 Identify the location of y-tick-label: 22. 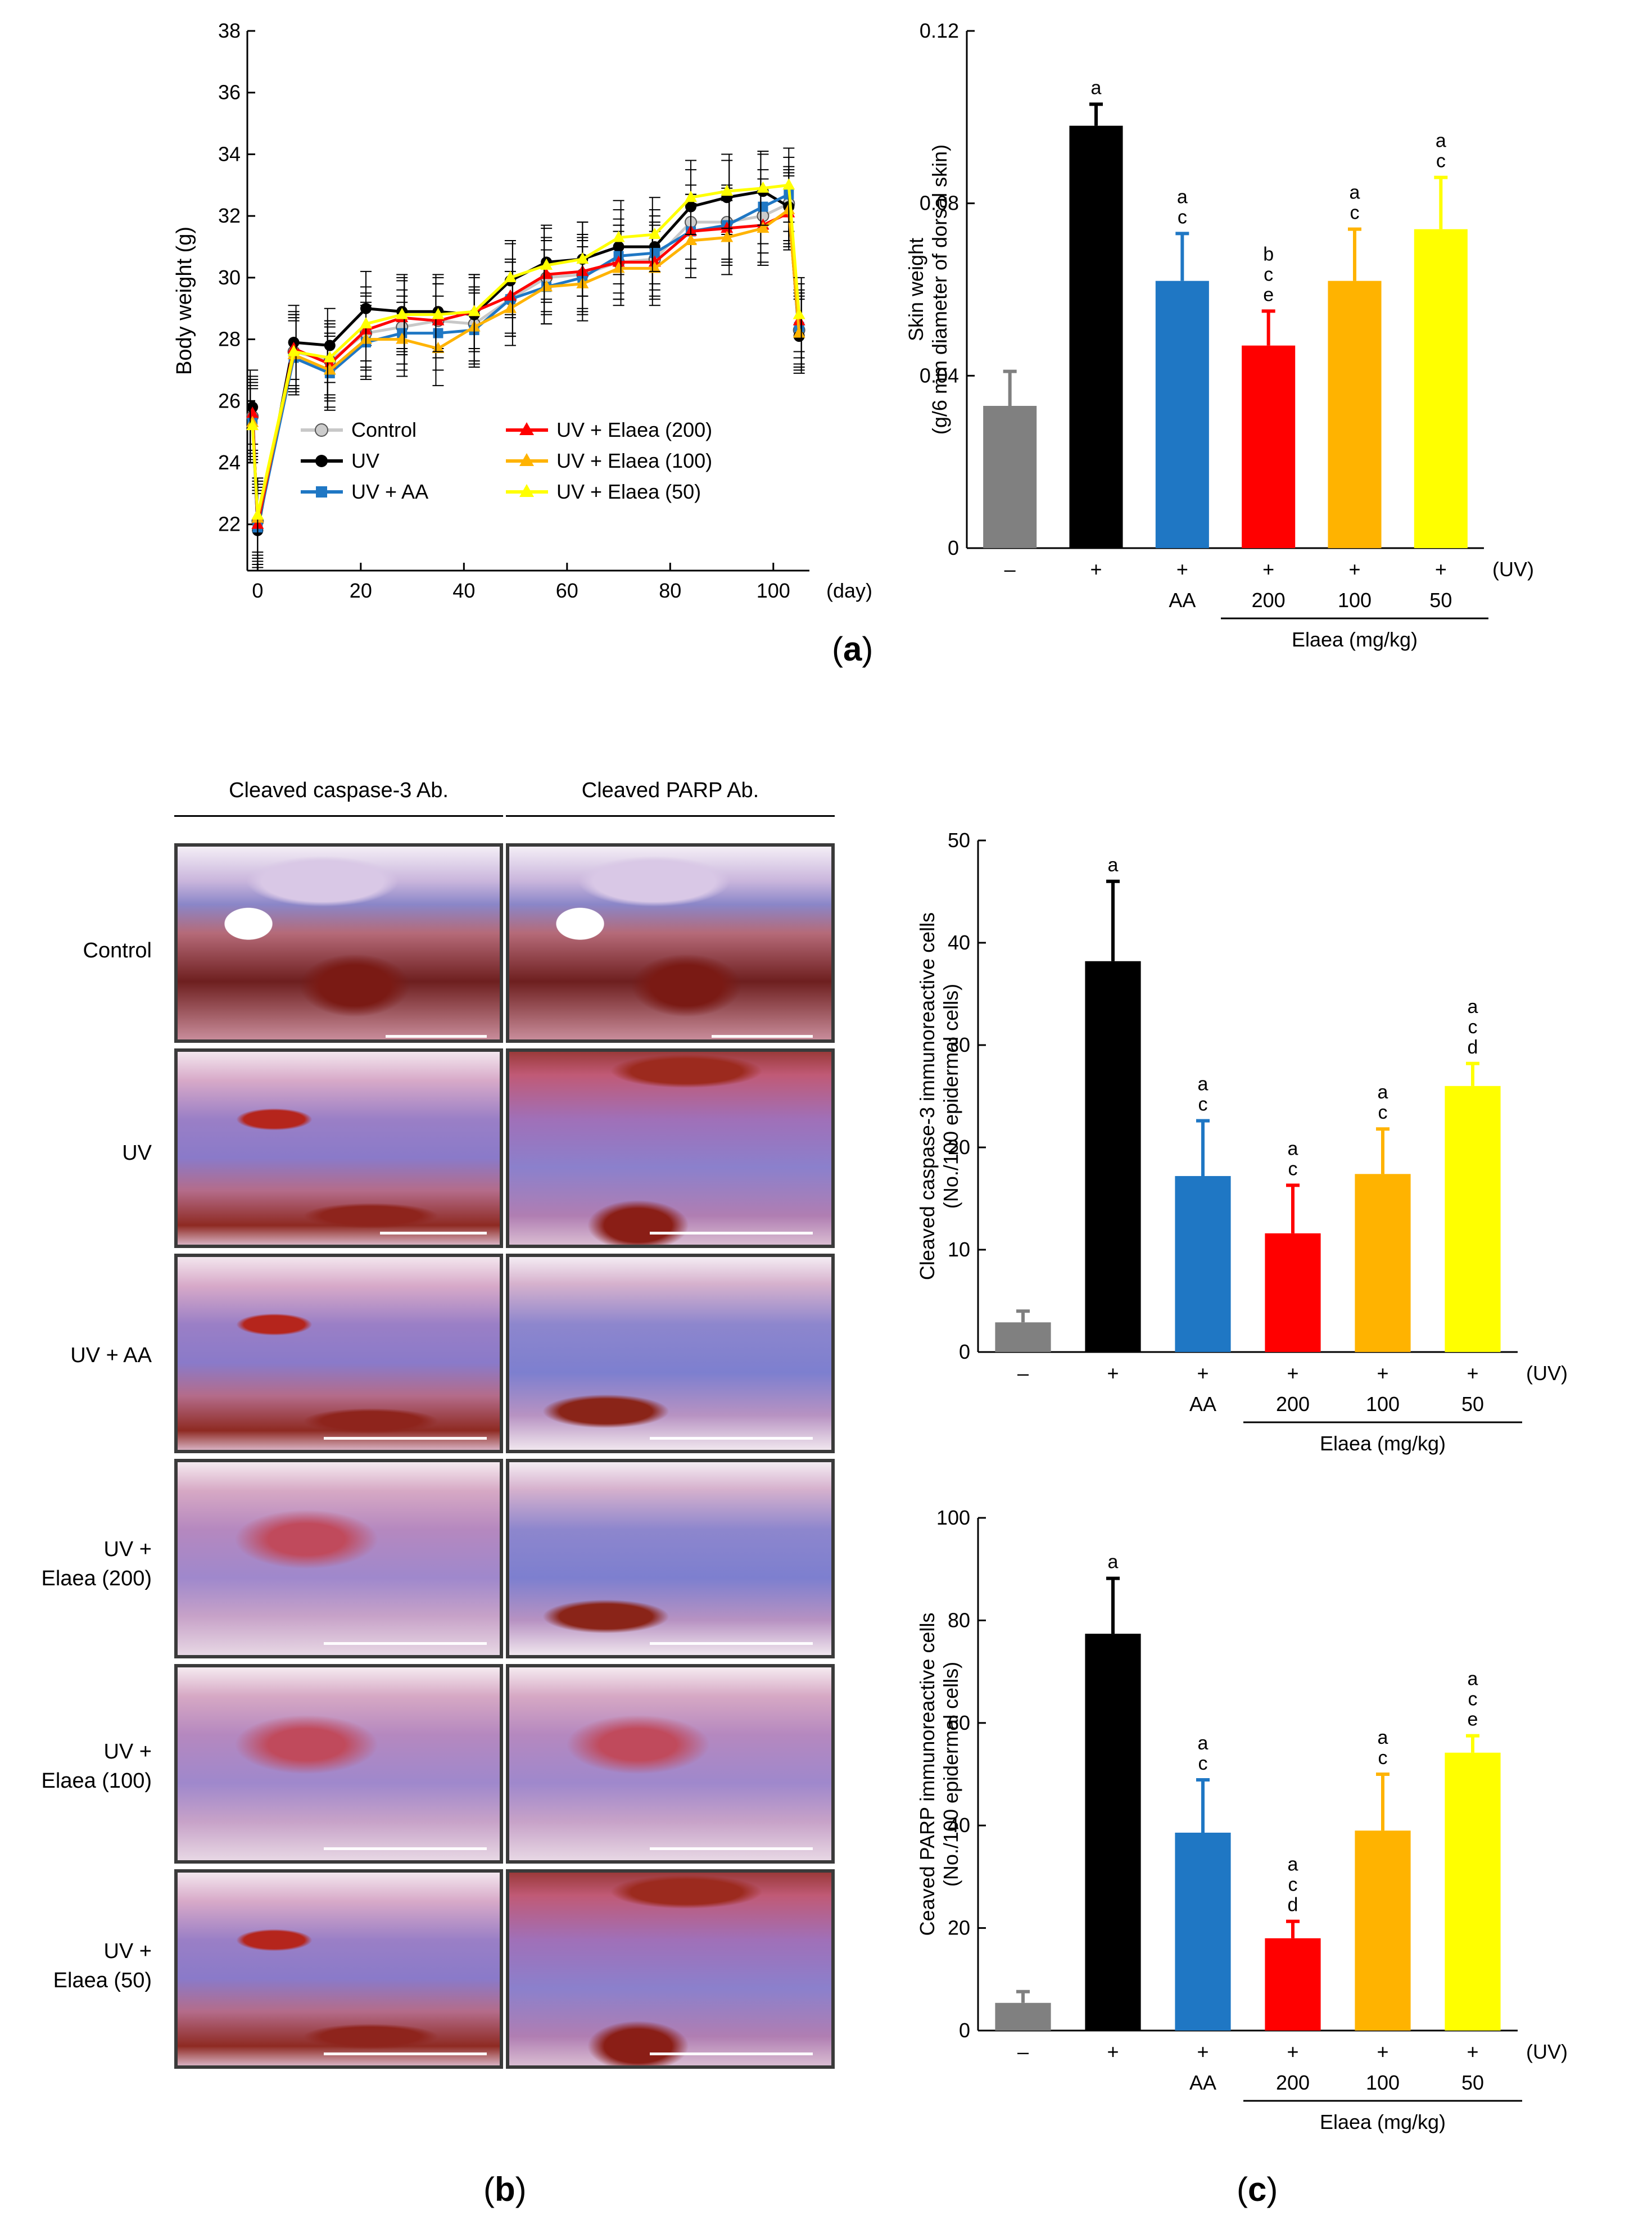
(230, 524).